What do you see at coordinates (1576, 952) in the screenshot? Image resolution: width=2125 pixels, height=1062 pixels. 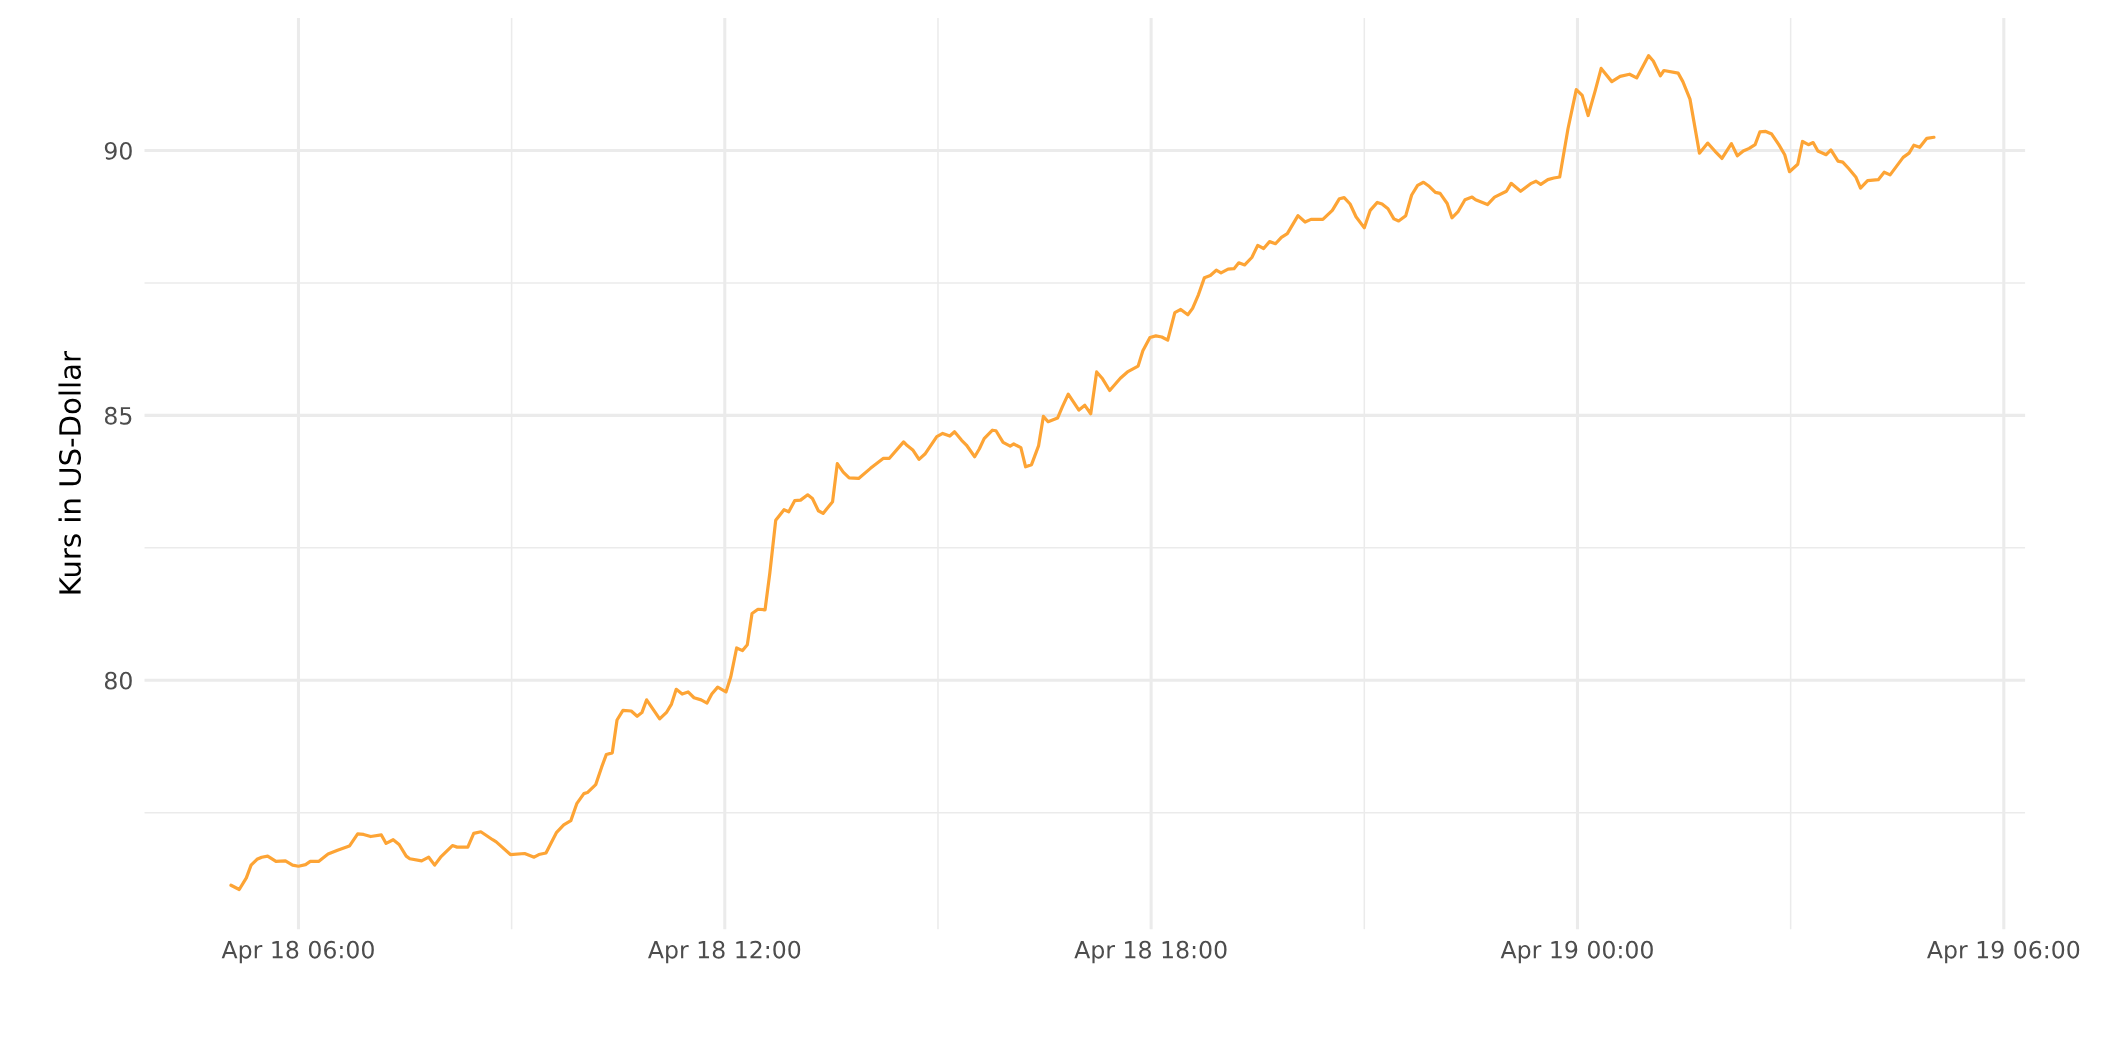 I see `x-tick-label: Apr 19 00:00` at bounding box center [1576, 952].